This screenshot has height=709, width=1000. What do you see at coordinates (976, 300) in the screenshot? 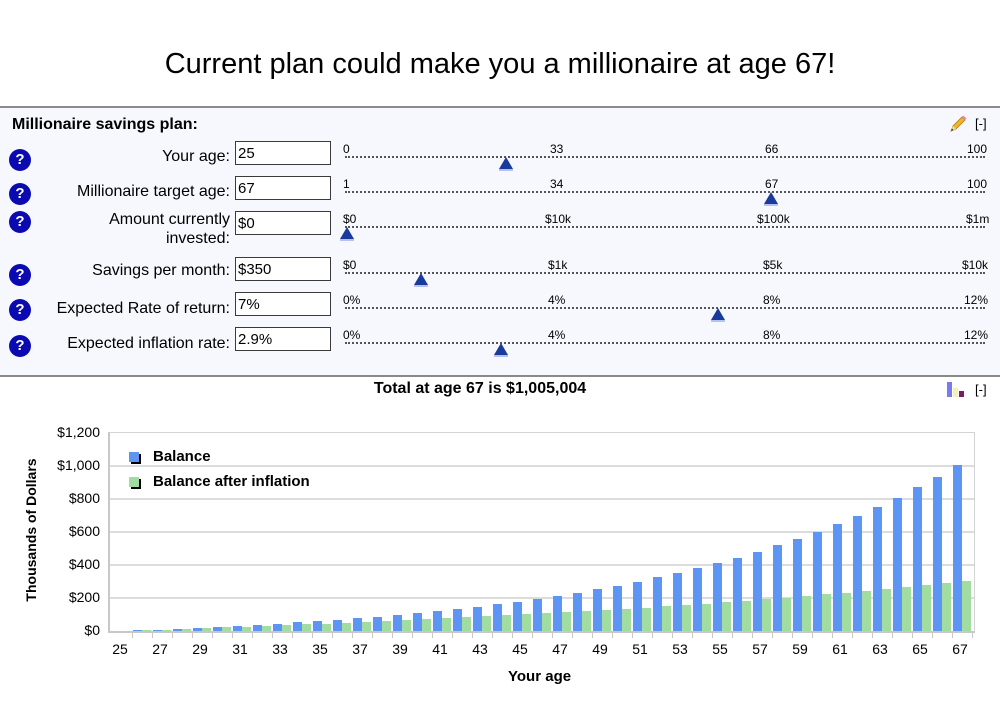
I see `tick-label: 12%` at bounding box center [976, 300].